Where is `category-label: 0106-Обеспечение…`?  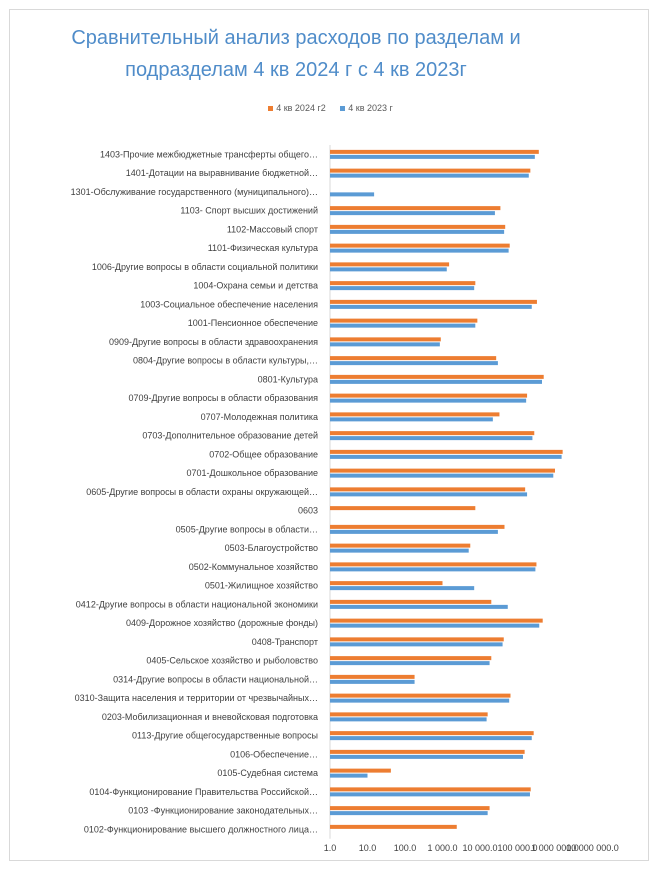
category-label: 0106-Обеспечение… is located at coordinates (274, 754).